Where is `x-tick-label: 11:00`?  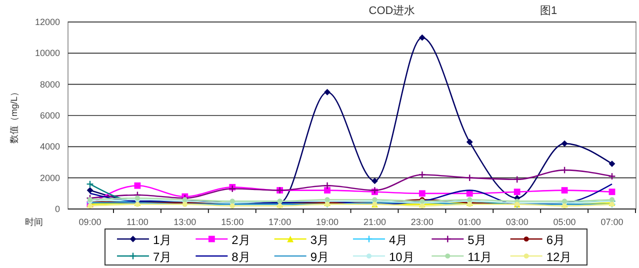
x-tick-label: 11:00 is located at coordinates (137, 222).